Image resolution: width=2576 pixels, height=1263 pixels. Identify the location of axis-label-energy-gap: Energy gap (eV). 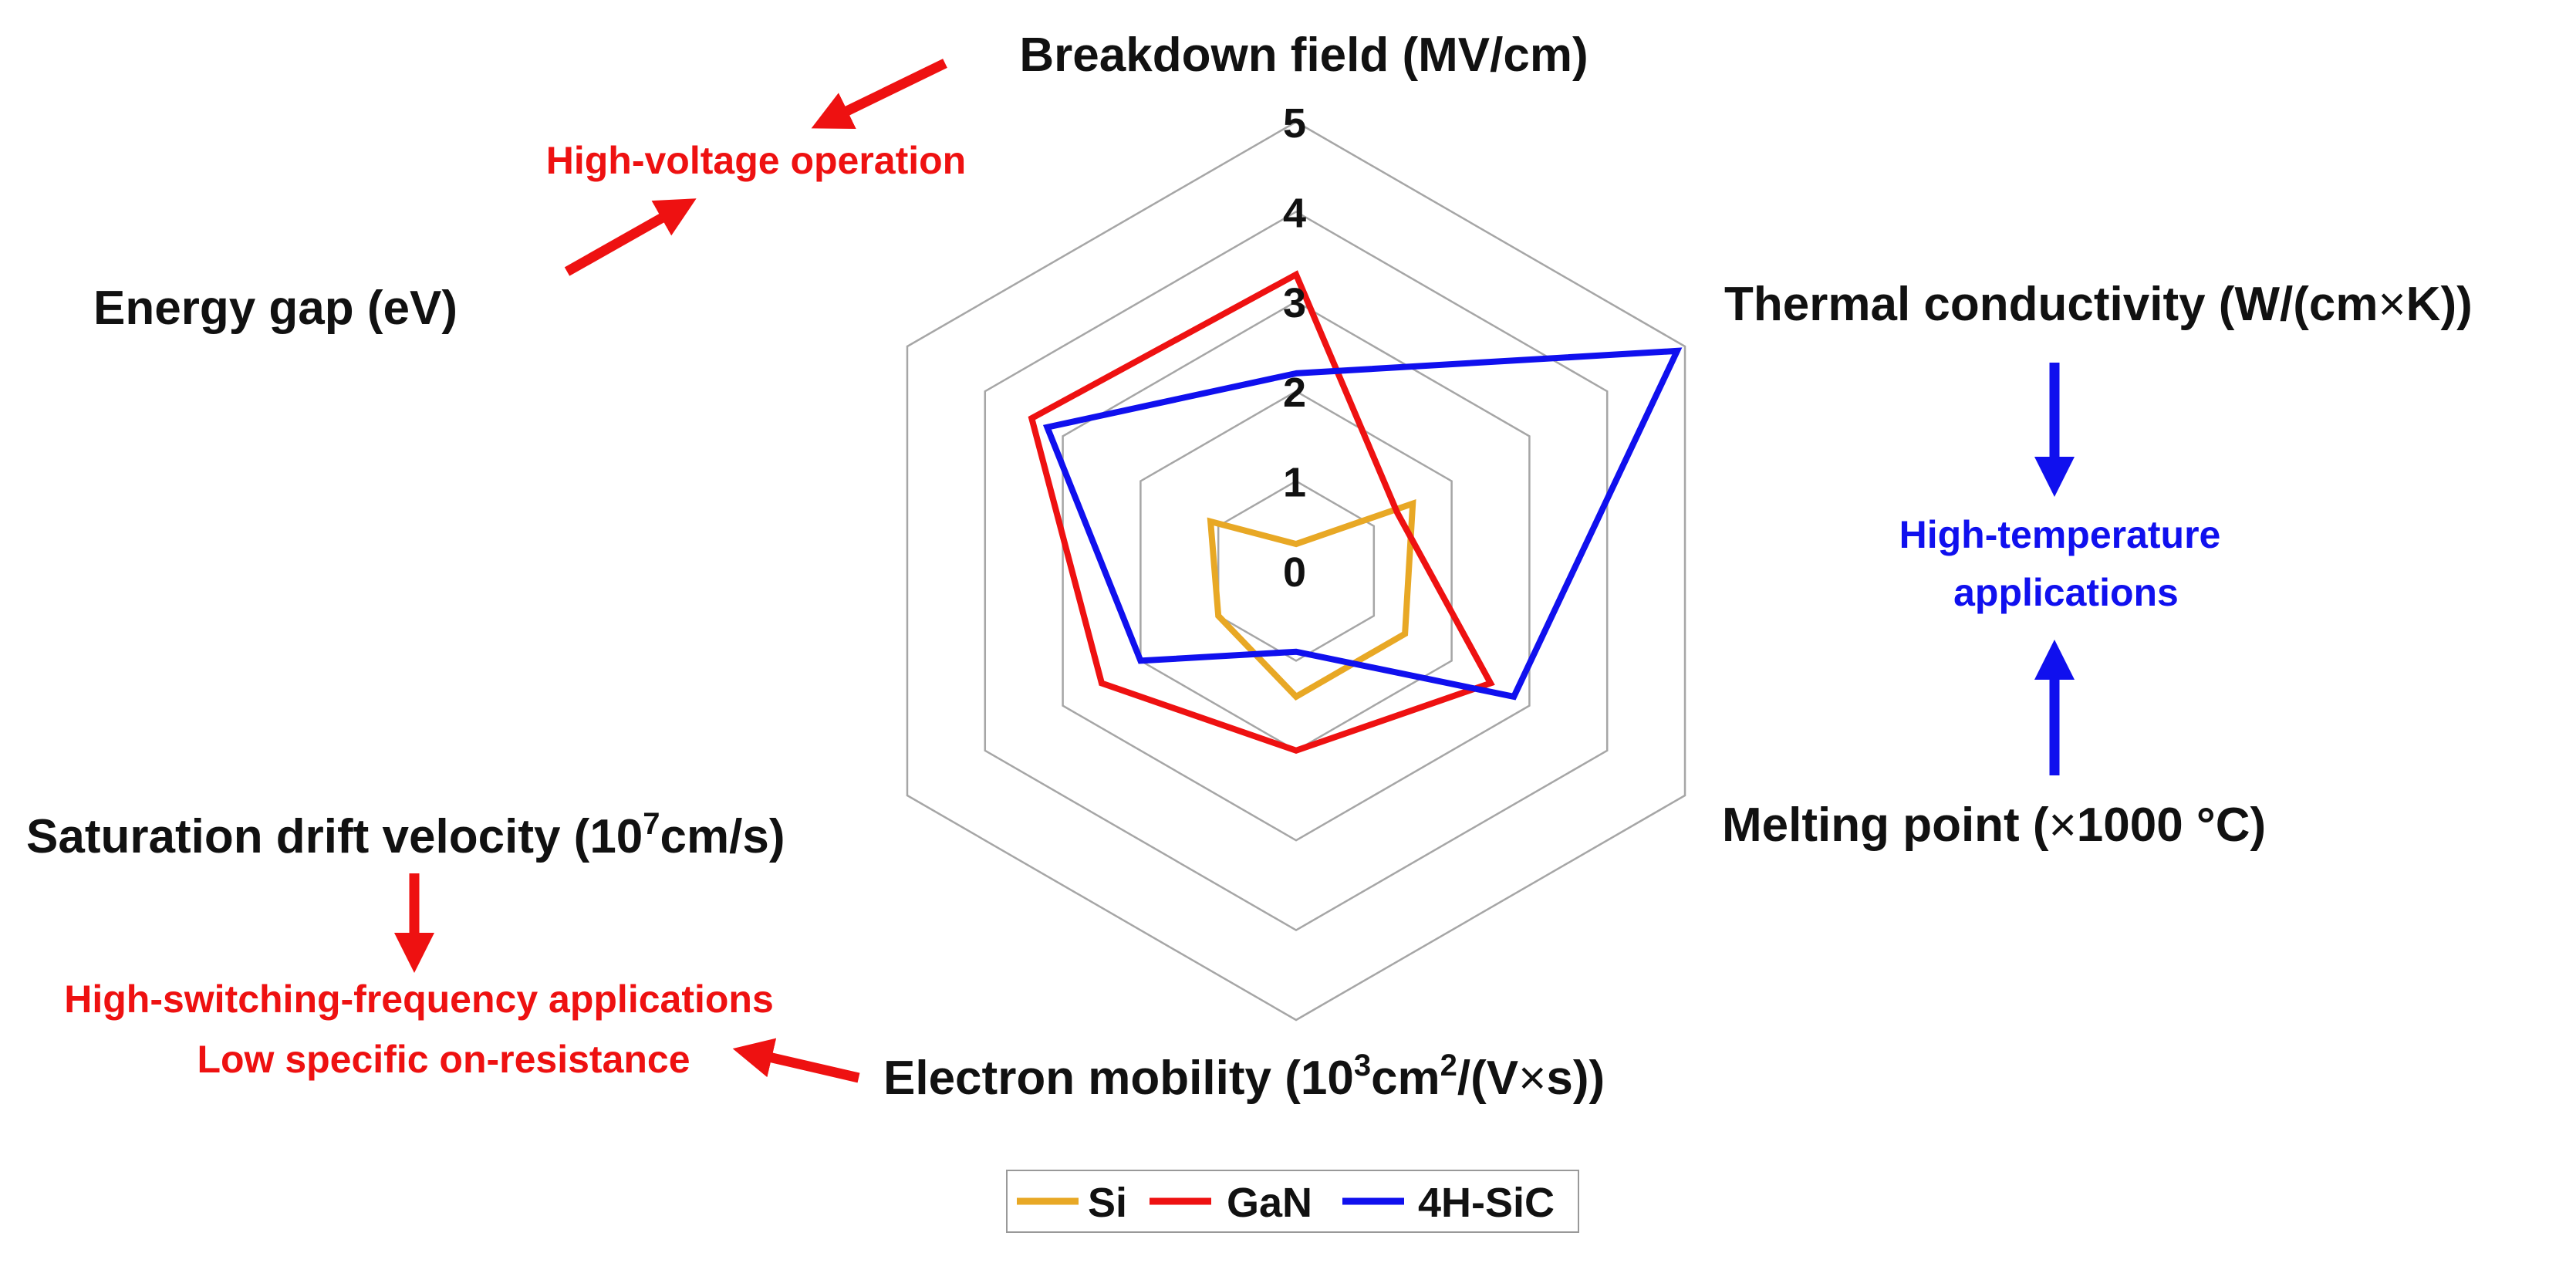
(275, 308).